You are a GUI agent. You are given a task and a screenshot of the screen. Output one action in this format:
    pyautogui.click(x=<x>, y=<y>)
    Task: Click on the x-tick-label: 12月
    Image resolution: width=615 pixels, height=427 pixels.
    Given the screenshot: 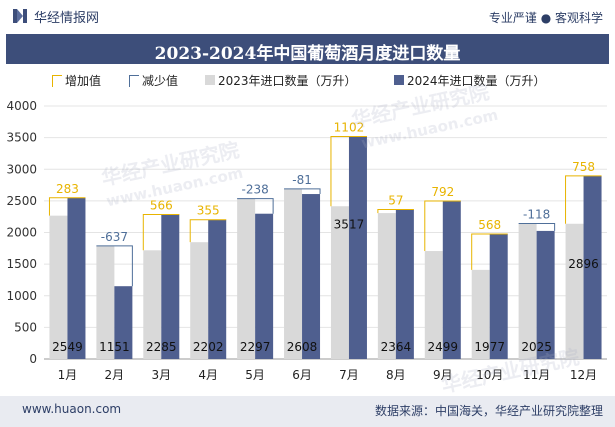 What is the action you would take?
    pyautogui.click(x=583, y=375)
    